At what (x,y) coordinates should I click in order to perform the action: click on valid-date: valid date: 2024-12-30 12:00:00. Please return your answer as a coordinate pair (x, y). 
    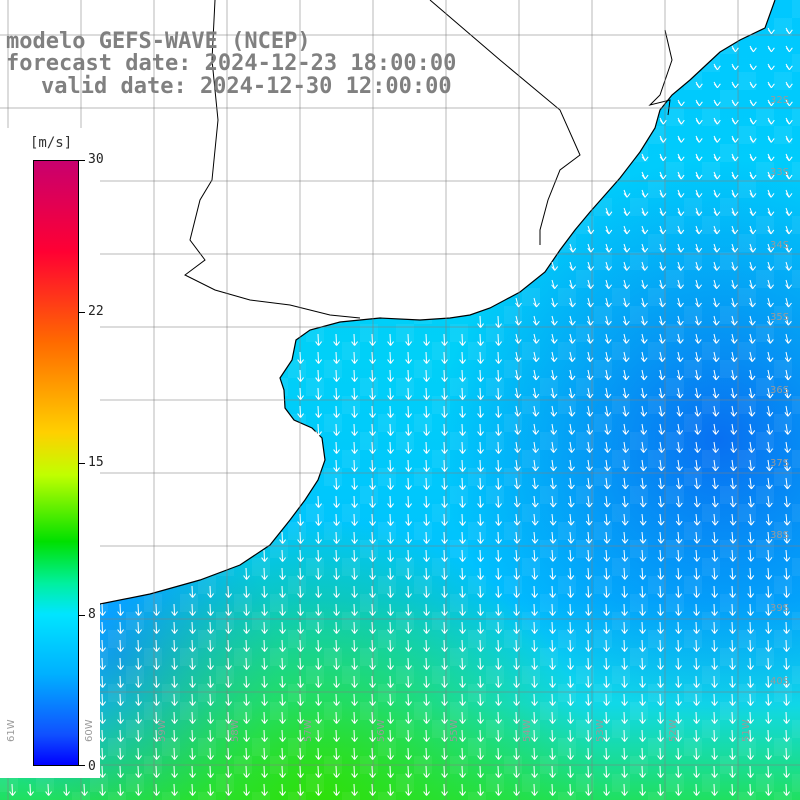
    Looking at the image, I should click on (246, 86).